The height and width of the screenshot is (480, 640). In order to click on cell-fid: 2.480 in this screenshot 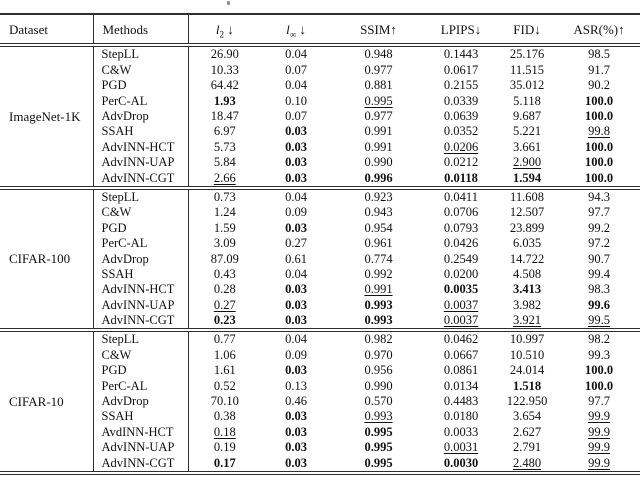, I will do `click(527, 465)`.